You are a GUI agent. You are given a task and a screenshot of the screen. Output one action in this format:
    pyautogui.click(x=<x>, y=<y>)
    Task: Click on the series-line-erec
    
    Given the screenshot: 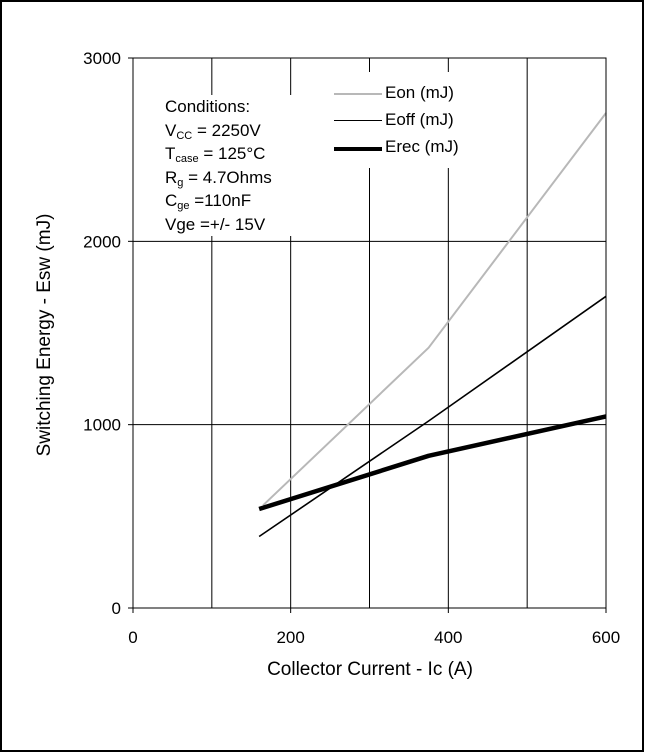 What is the action you would take?
    pyautogui.click(x=432, y=463)
    